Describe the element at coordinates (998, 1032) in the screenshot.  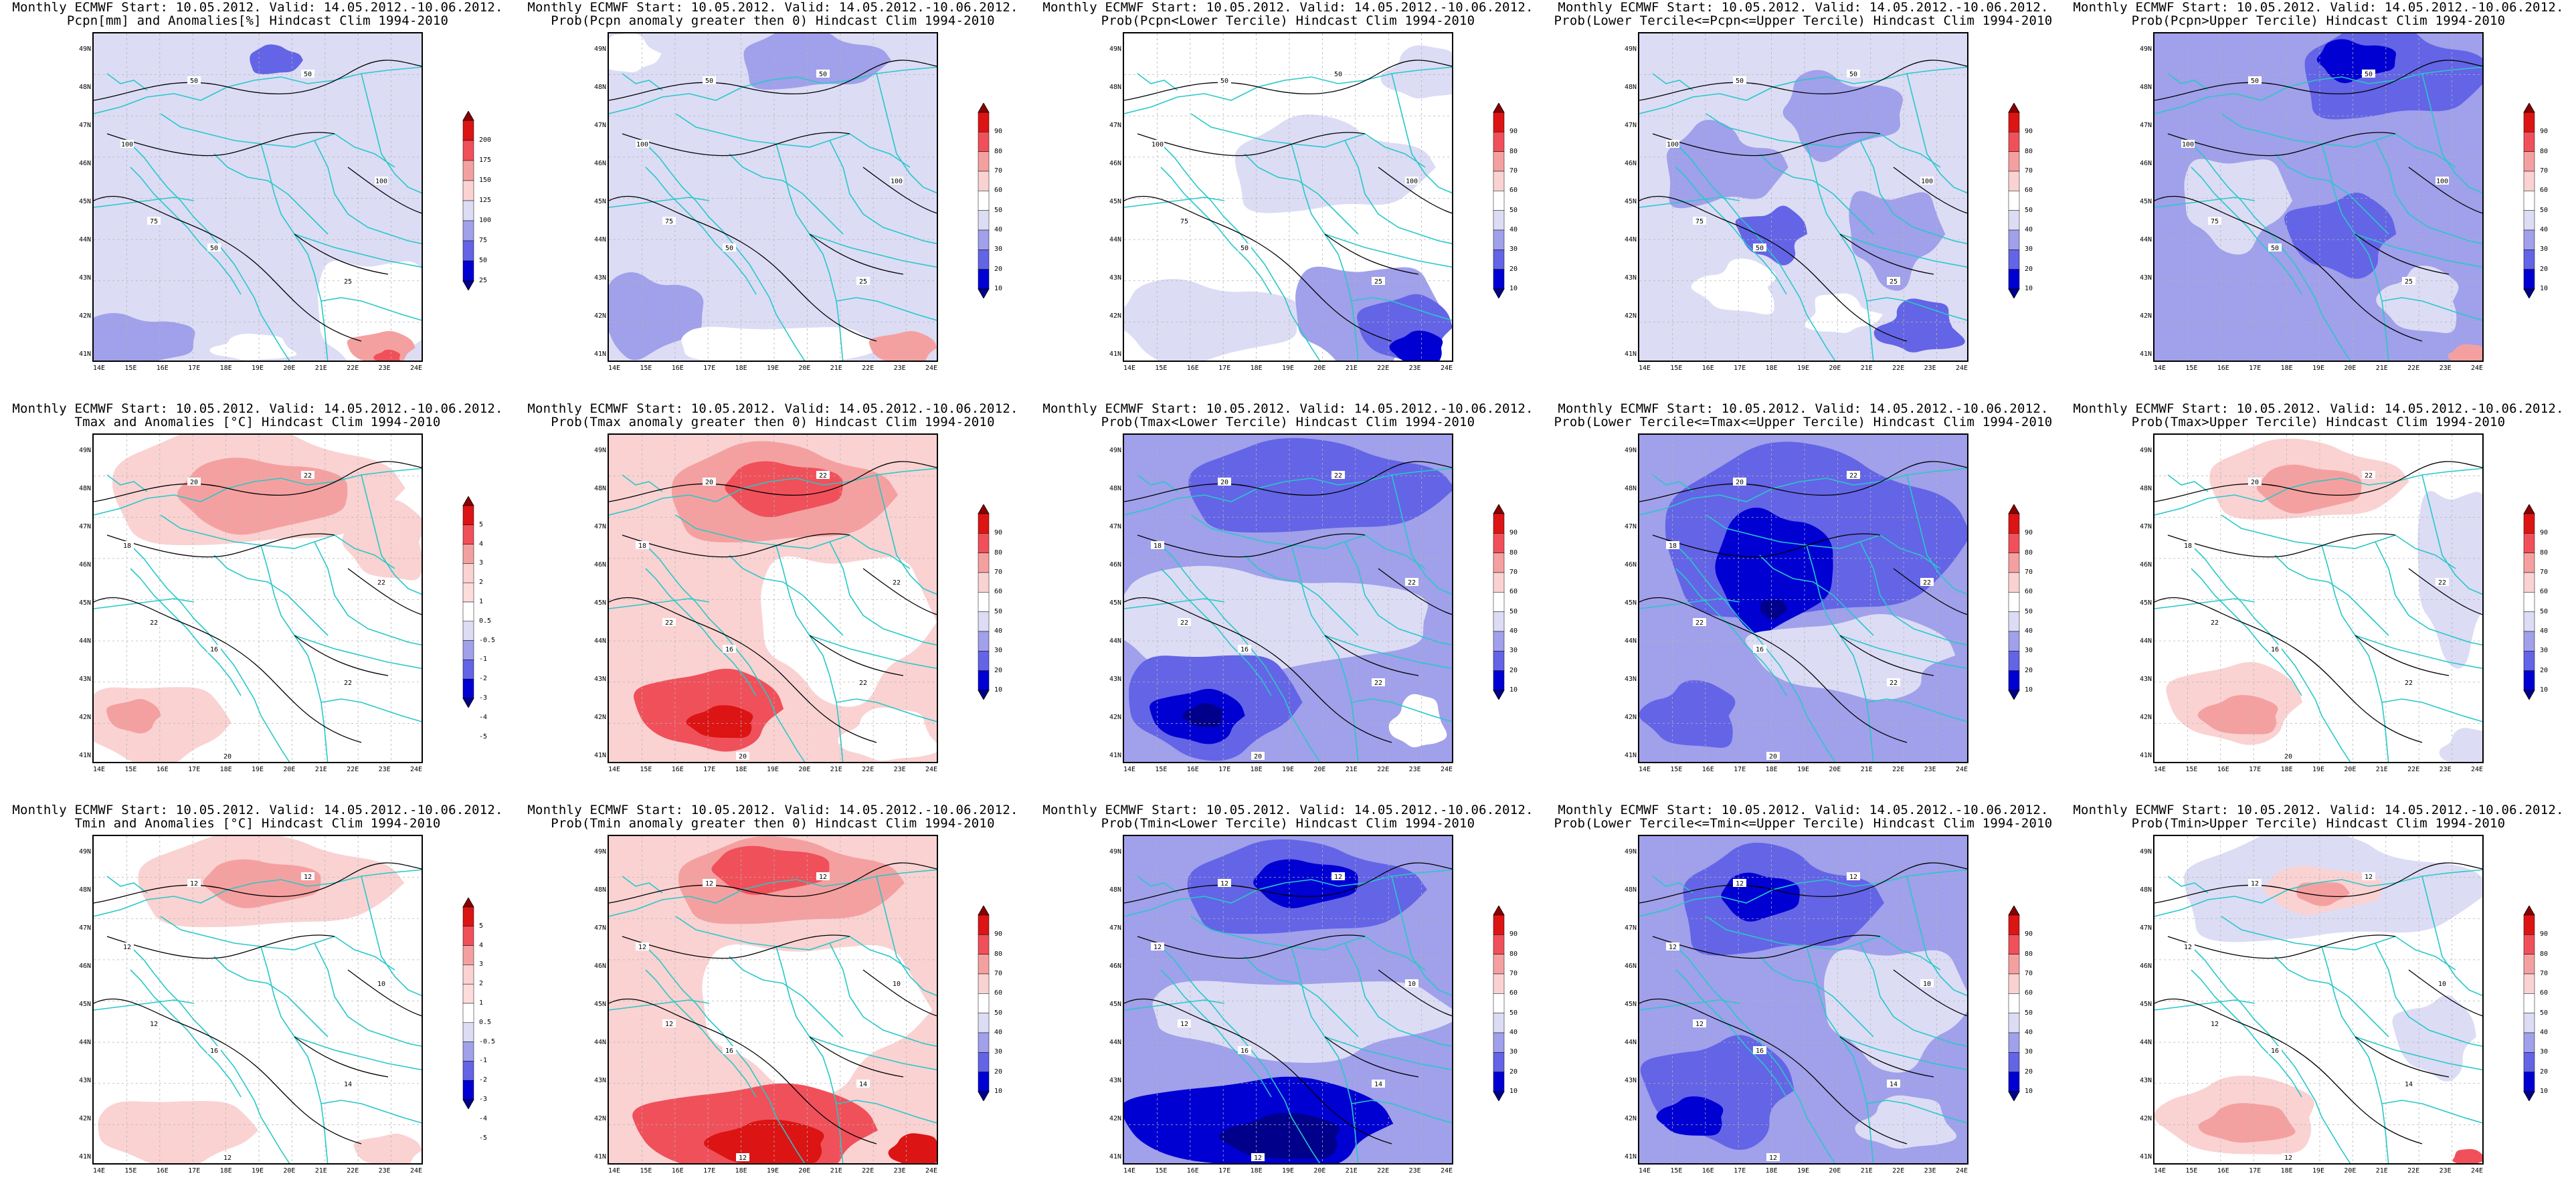
I see `colorbar-tick-label: 40` at that location.